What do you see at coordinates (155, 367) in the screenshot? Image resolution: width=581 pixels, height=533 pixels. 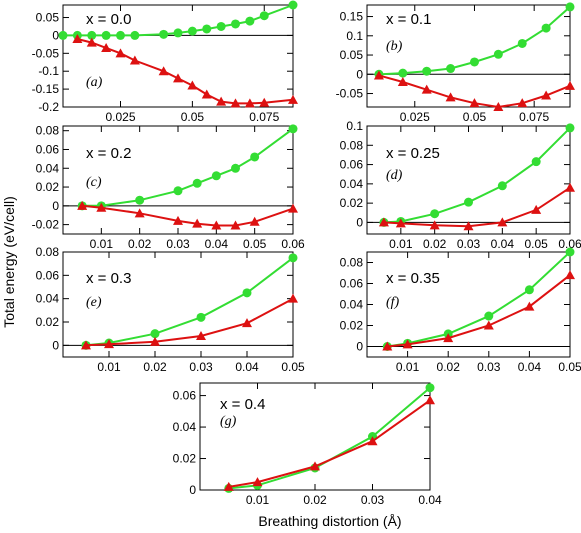 I see `x-tick-label: 0.02` at bounding box center [155, 367].